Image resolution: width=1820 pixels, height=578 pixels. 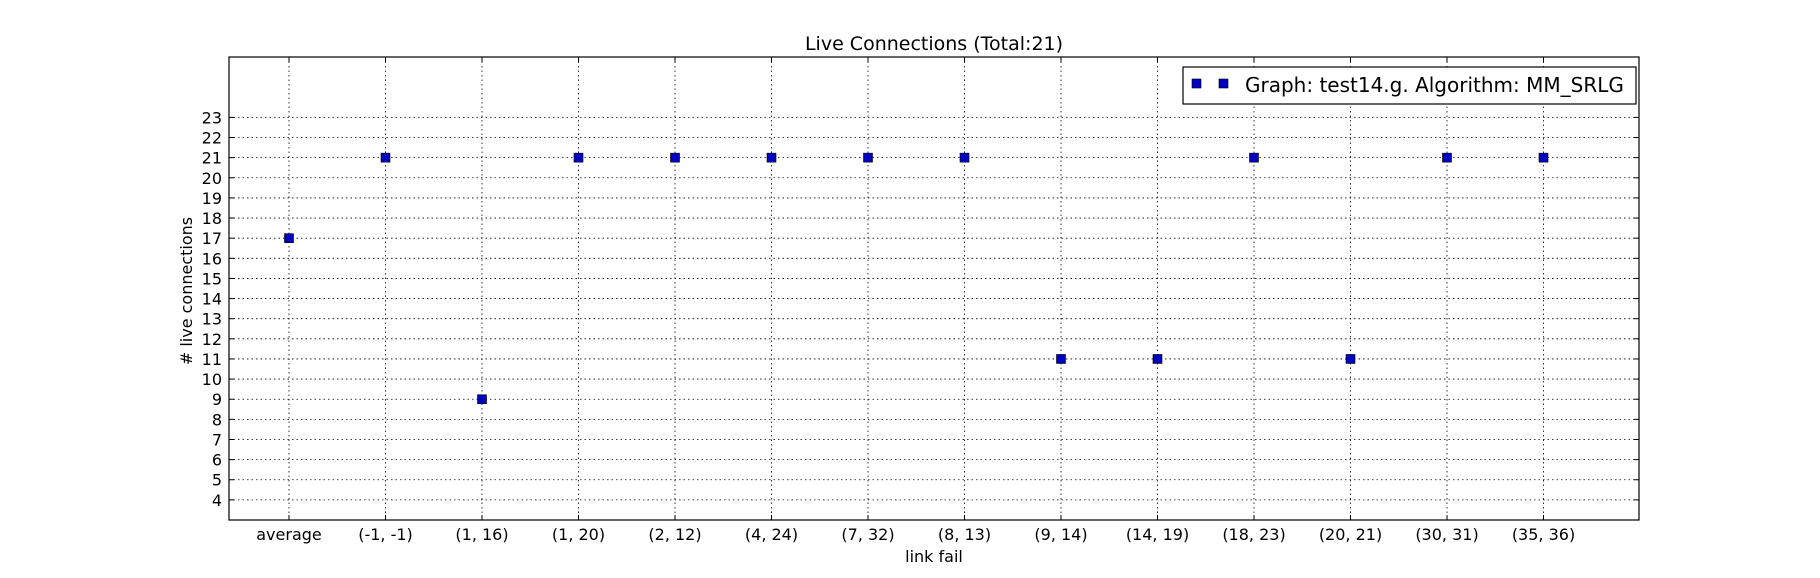 I want to click on y-axis-label: # live connections, so click(x=186, y=291).